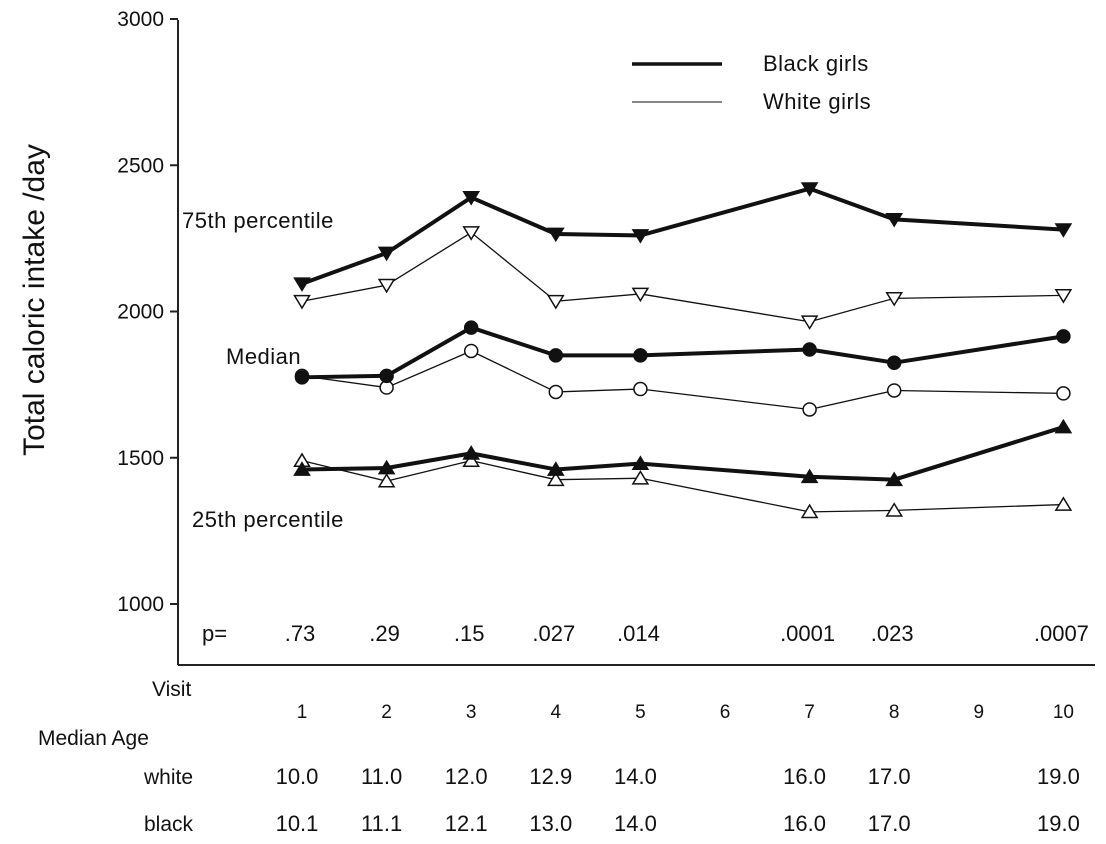 This screenshot has height=844, width=1106. What do you see at coordinates (302, 712) in the screenshot?
I see `x-tick-label: 1` at bounding box center [302, 712].